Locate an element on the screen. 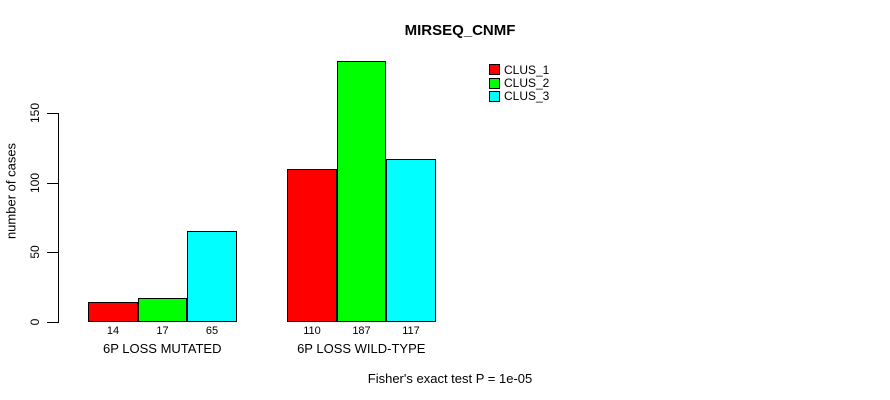 This screenshot has height=400, width=890. y-axis-tick-label: 100 is located at coordinates (35, 182).